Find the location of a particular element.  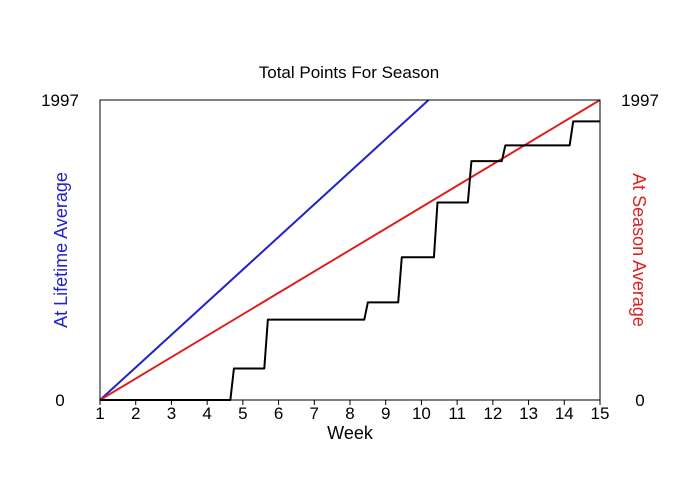

x-tick-label: 8 is located at coordinates (349, 413).